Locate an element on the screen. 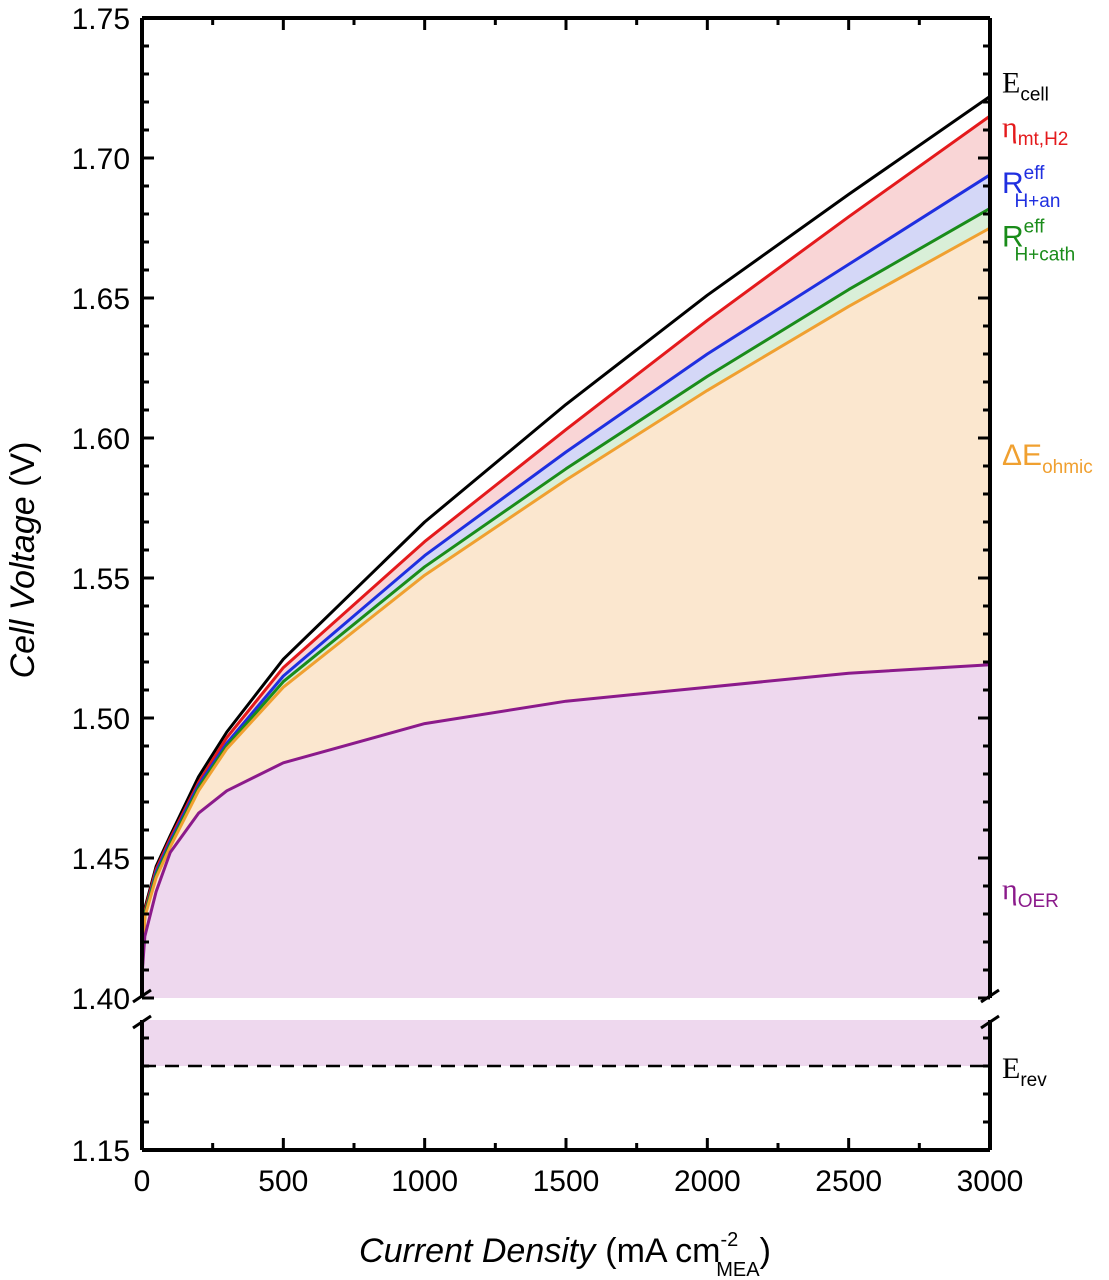 This screenshot has width=1109, height=1280. y-tick-label: 1.55 is located at coordinates (101, 579).